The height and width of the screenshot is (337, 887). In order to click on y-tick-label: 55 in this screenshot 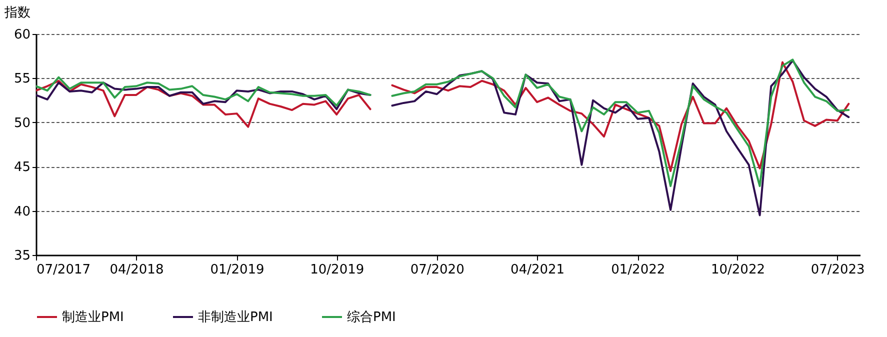, I will do `click(22, 79)`.